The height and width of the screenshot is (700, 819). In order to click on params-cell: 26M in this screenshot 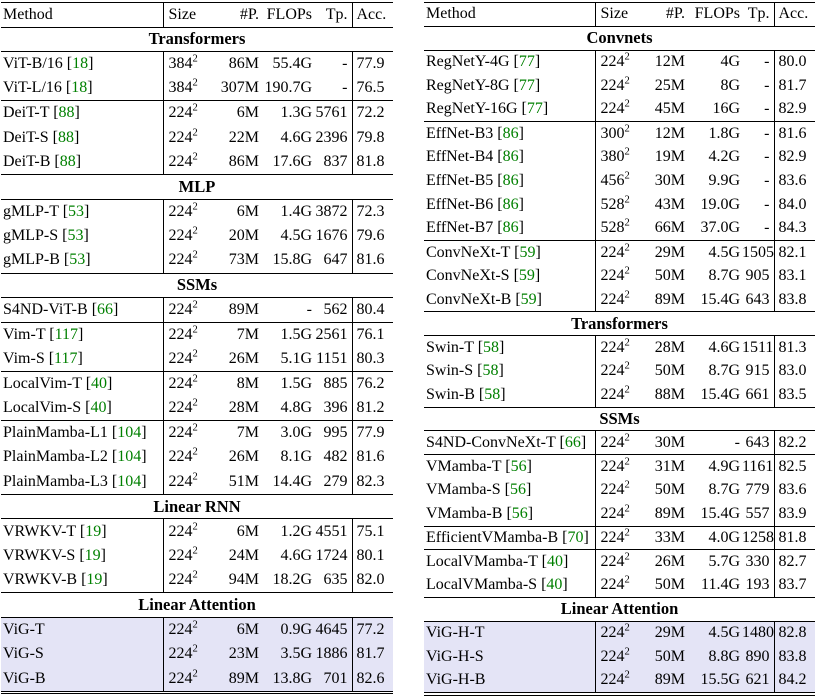, I will do `click(666, 561)`.